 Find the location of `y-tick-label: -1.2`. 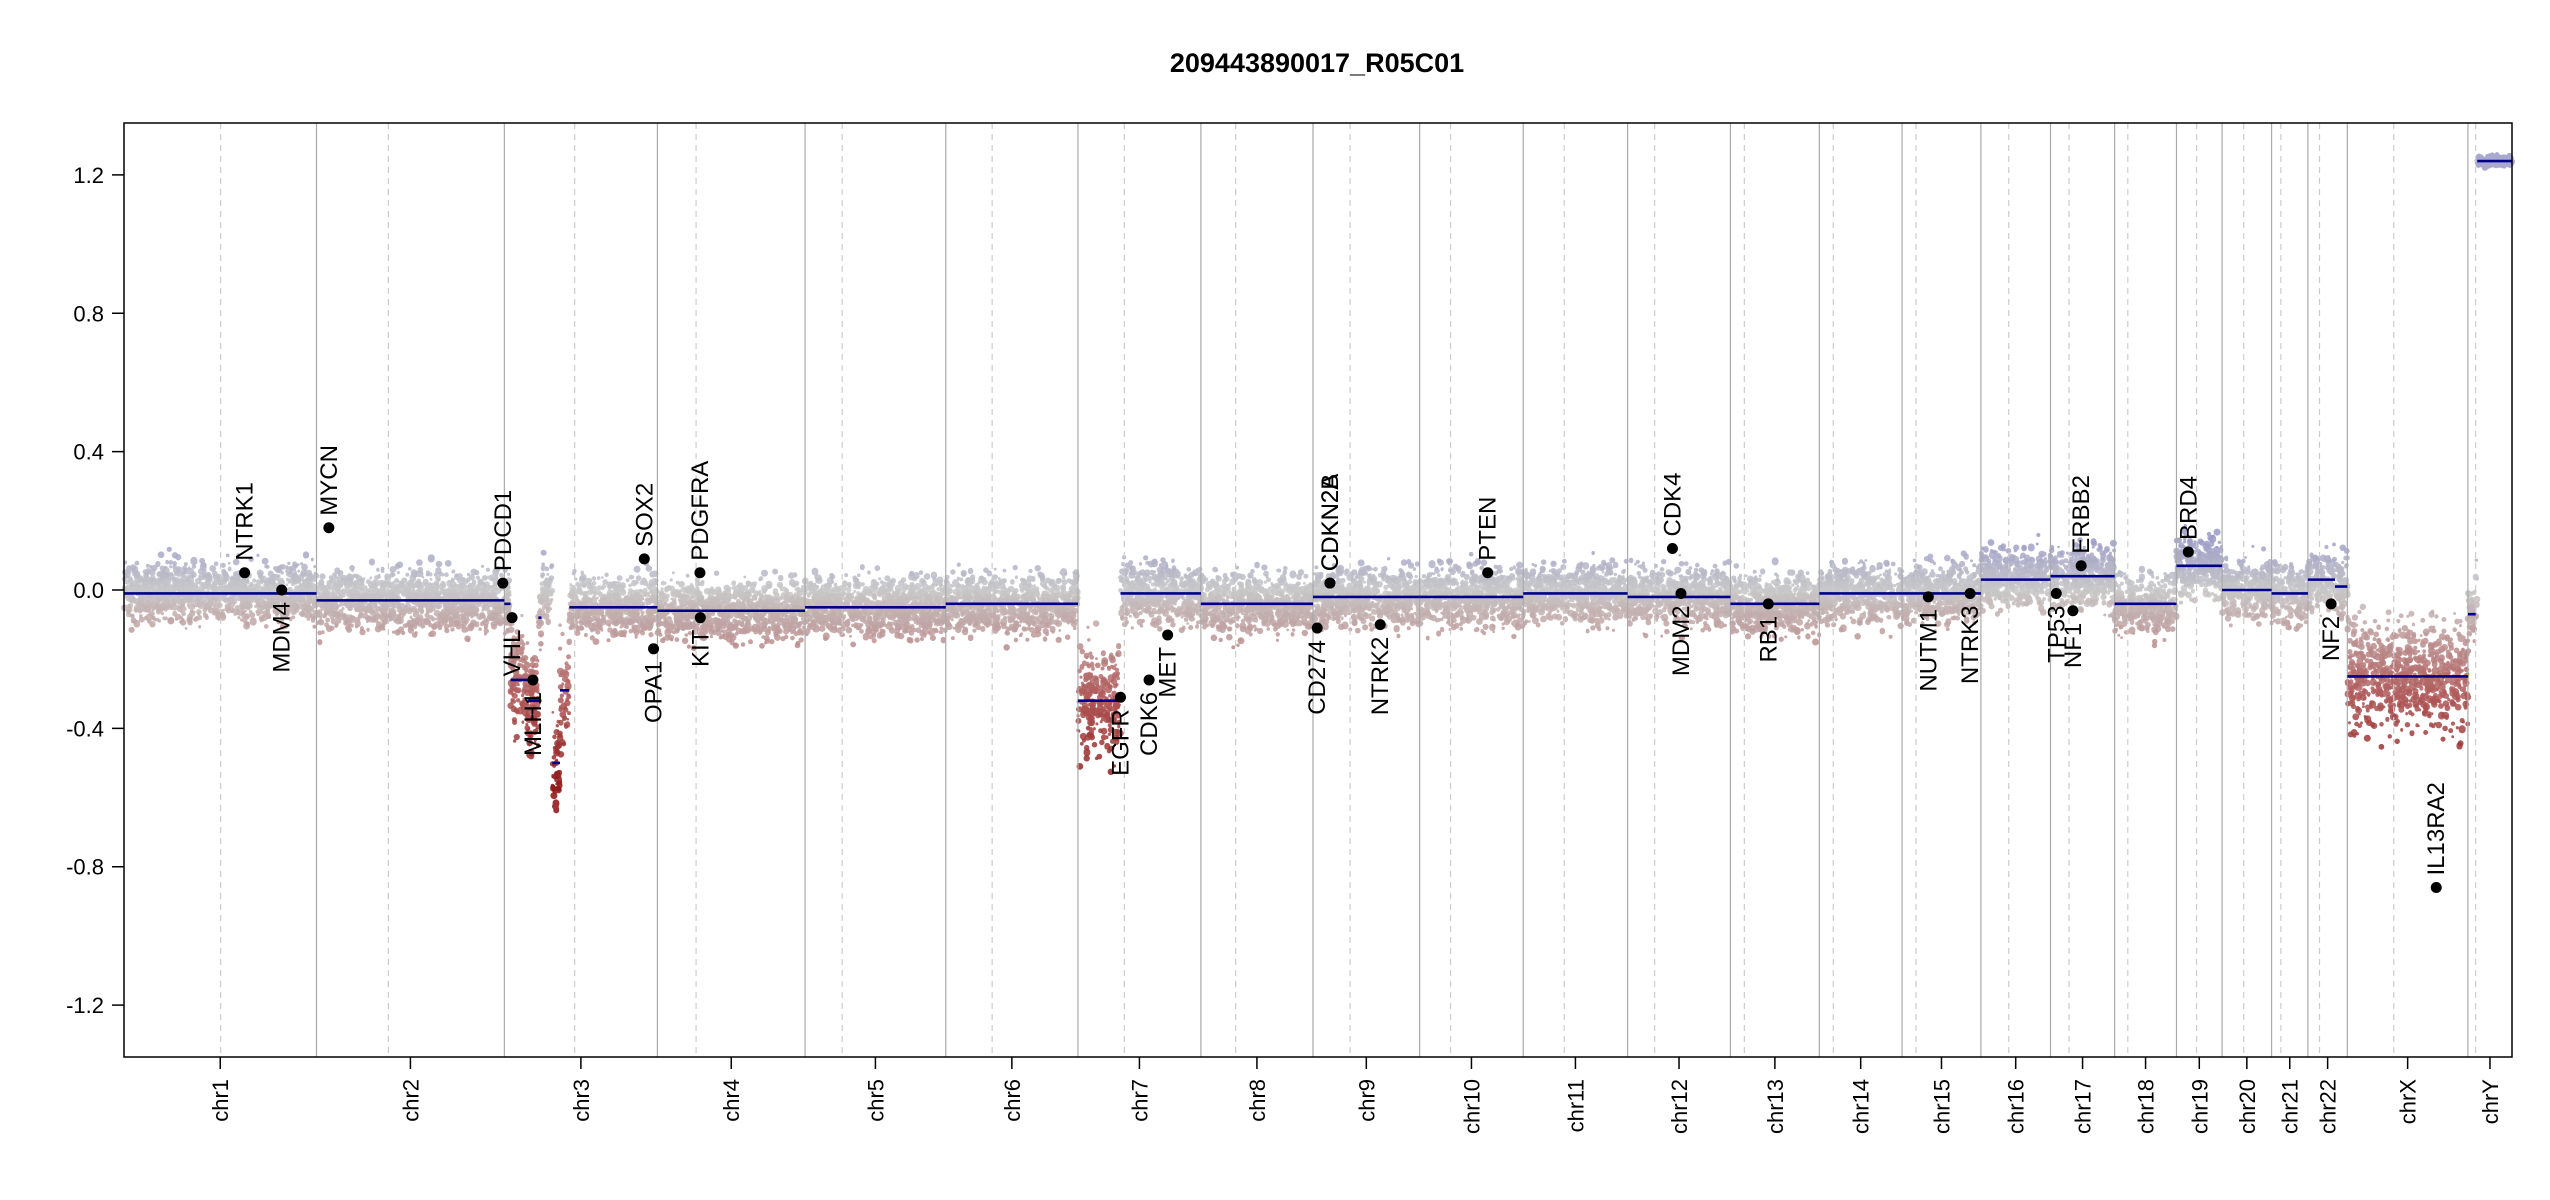

y-tick-label: -1.2 is located at coordinates (85, 1005).